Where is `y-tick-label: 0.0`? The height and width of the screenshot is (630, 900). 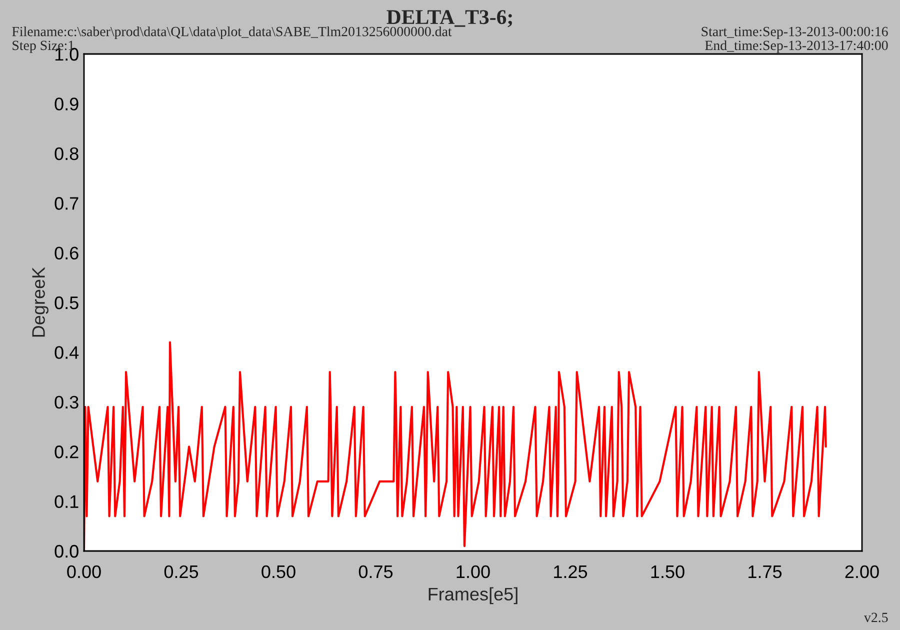 y-tick-label: 0.0 is located at coordinates (66, 551).